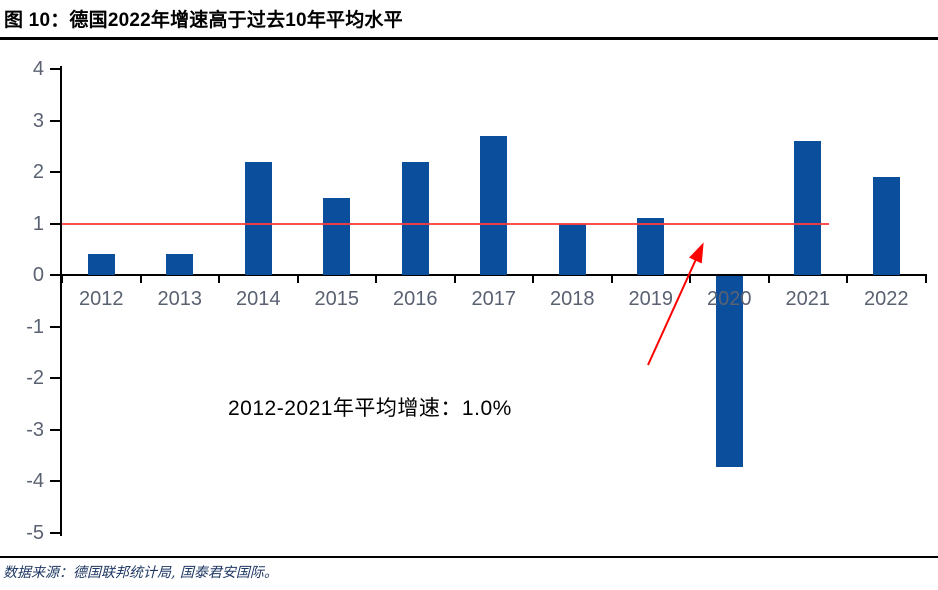 This screenshot has height=590, width=938. I want to click on x-tick-label: 2018, so click(572, 299).